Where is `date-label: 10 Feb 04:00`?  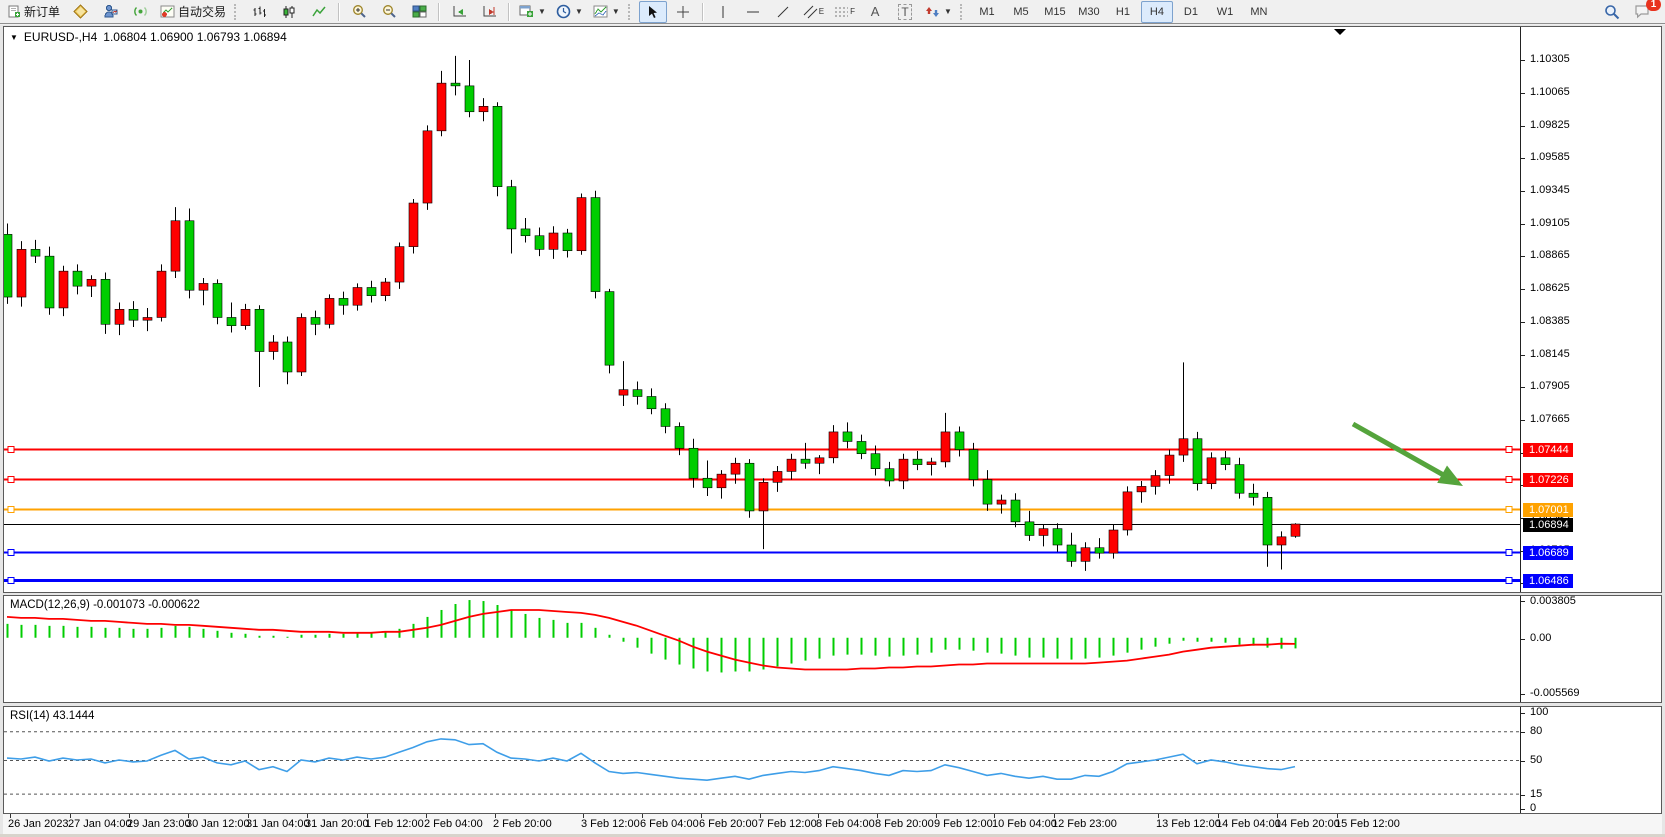 date-label: 10 Feb 04:00 is located at coordinates (1024, 824).